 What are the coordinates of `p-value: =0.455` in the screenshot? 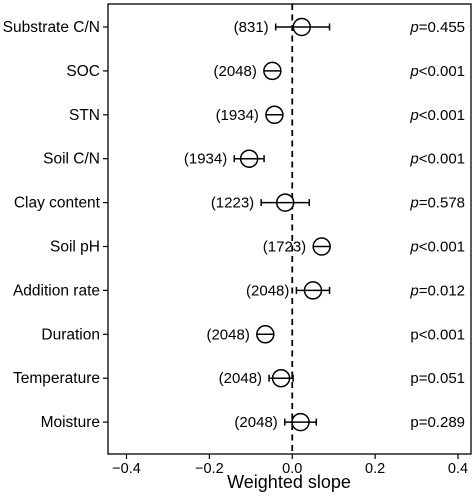 It's located at (442, 27).